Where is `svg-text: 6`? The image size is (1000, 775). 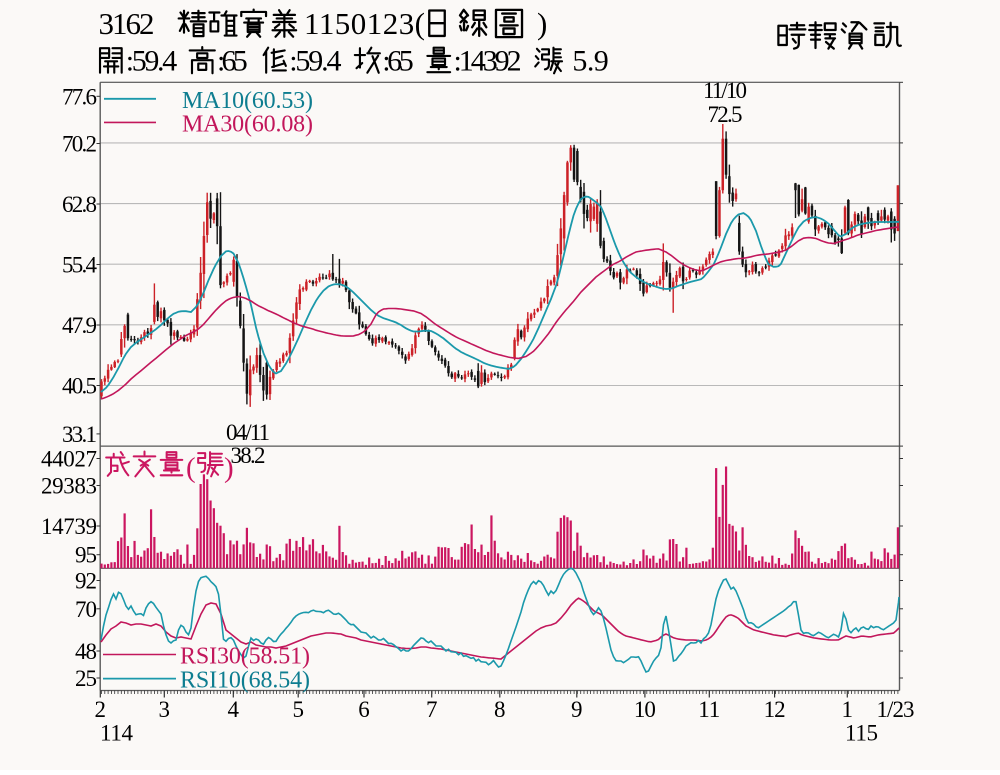 svg-text: 6 is located at coordinates (364, 709).